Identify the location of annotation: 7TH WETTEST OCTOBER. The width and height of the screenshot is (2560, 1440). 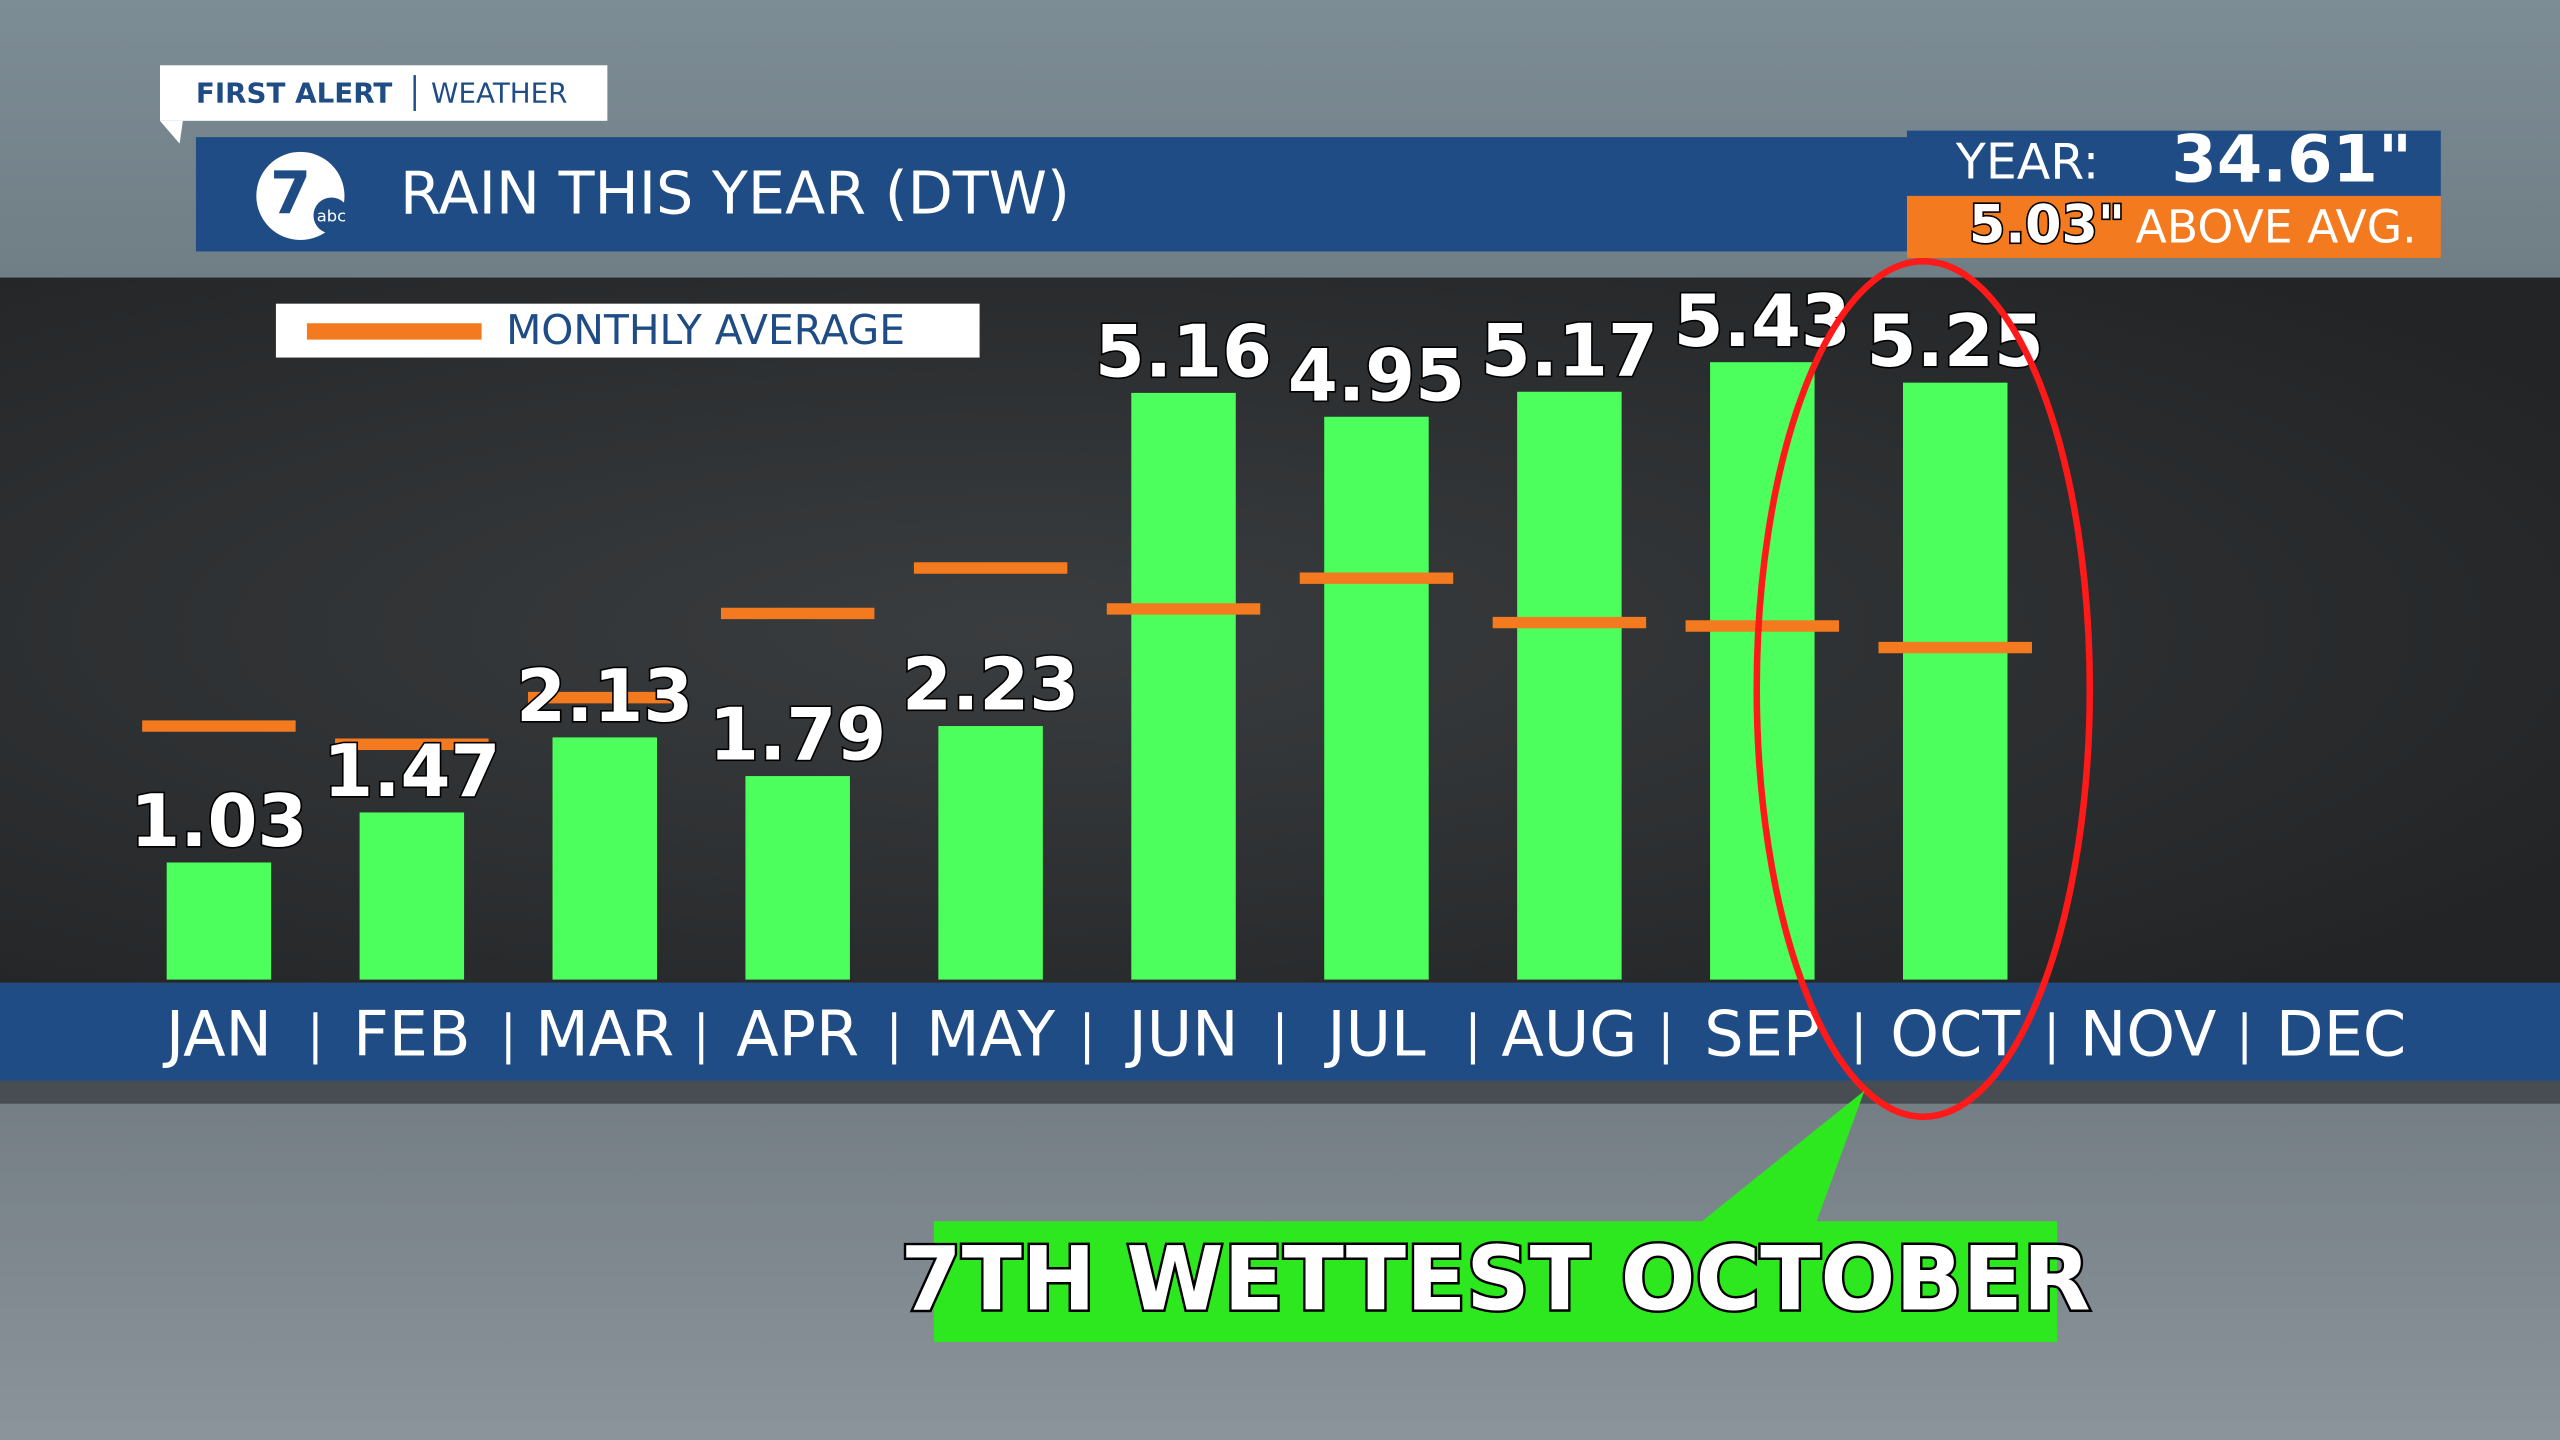
(1495, 1278).